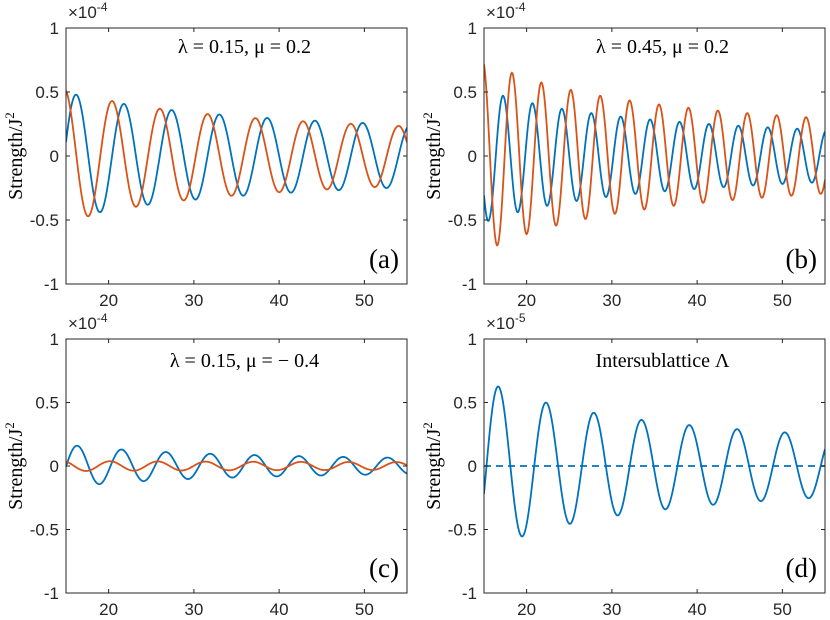  I want to click on x-tick-label-c: 40, so click(279, 609).